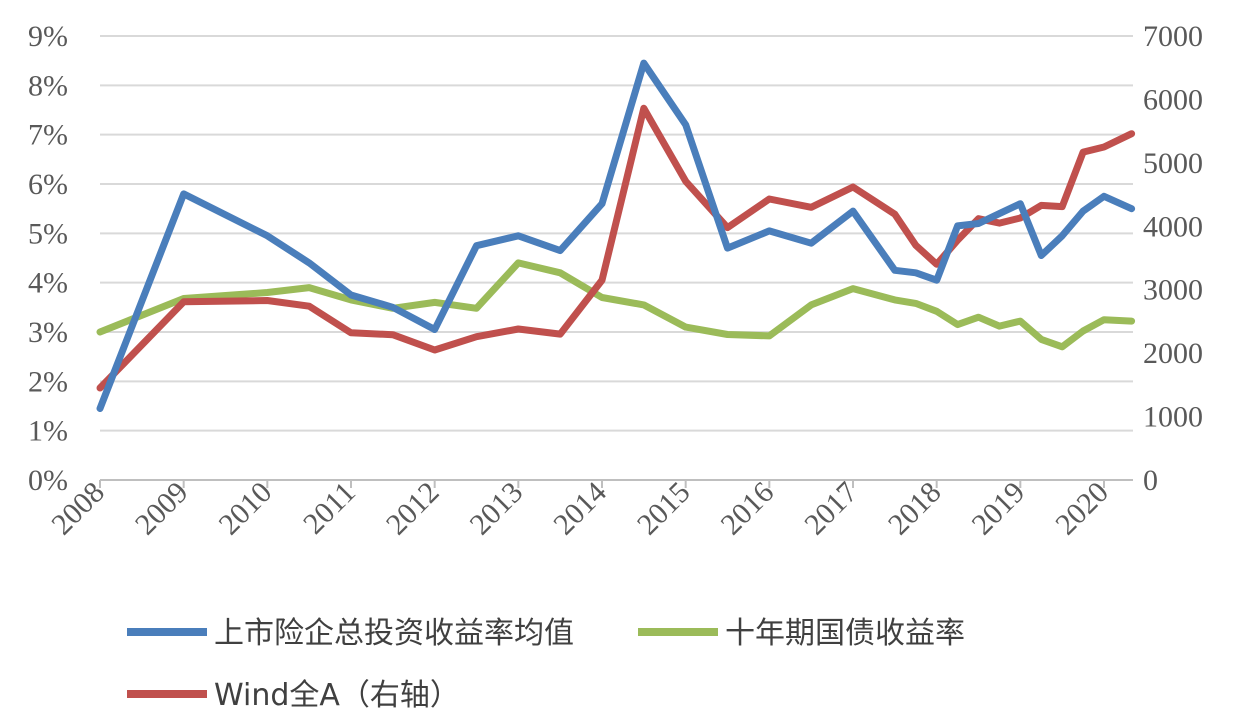 The width and height of the screenshot is (1251, 720). I want to click on y-left-tick-label: 0%, so click(48, 480).